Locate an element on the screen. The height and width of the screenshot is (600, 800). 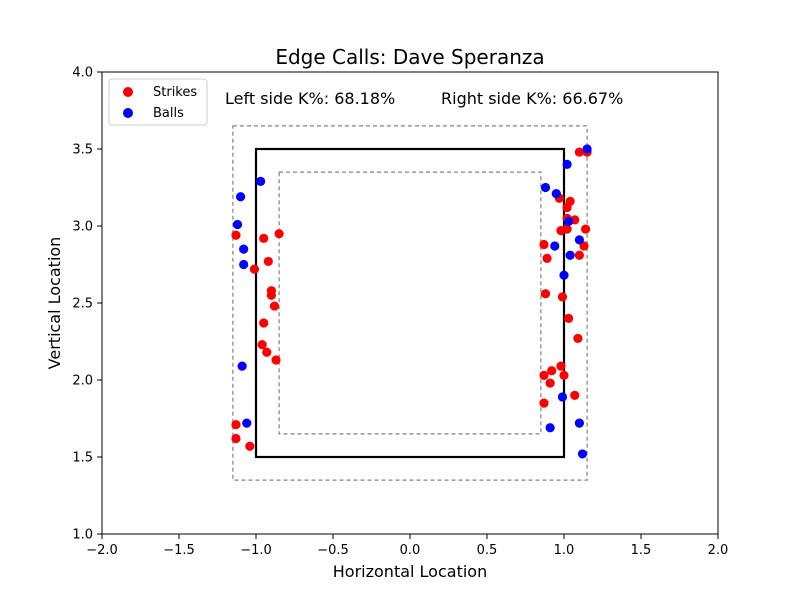
legend-box is located at coordinates (158, 102).